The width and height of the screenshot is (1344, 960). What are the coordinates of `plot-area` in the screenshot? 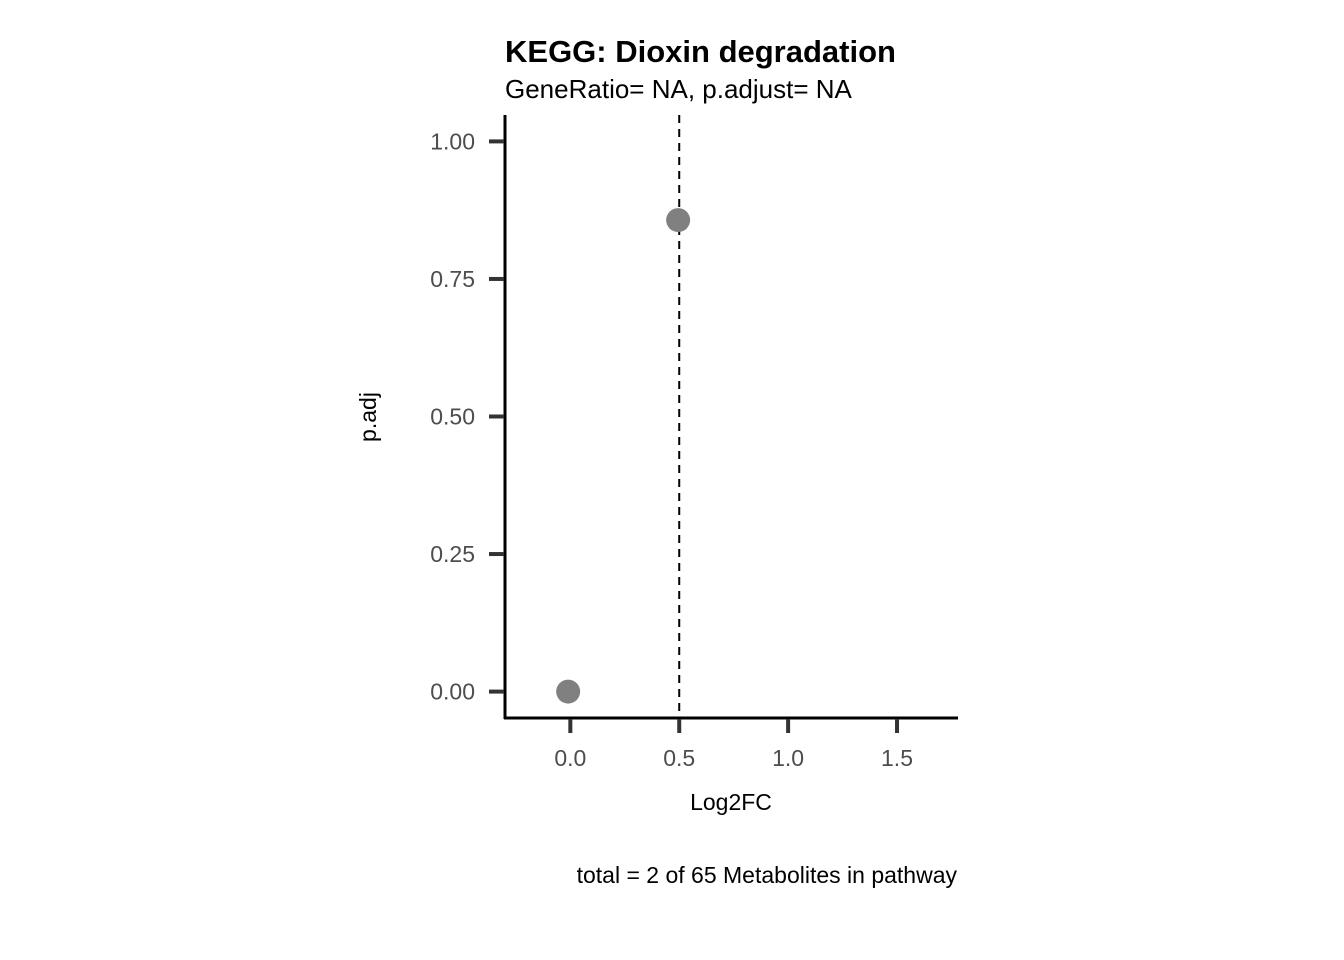 It's located at (623, 416).